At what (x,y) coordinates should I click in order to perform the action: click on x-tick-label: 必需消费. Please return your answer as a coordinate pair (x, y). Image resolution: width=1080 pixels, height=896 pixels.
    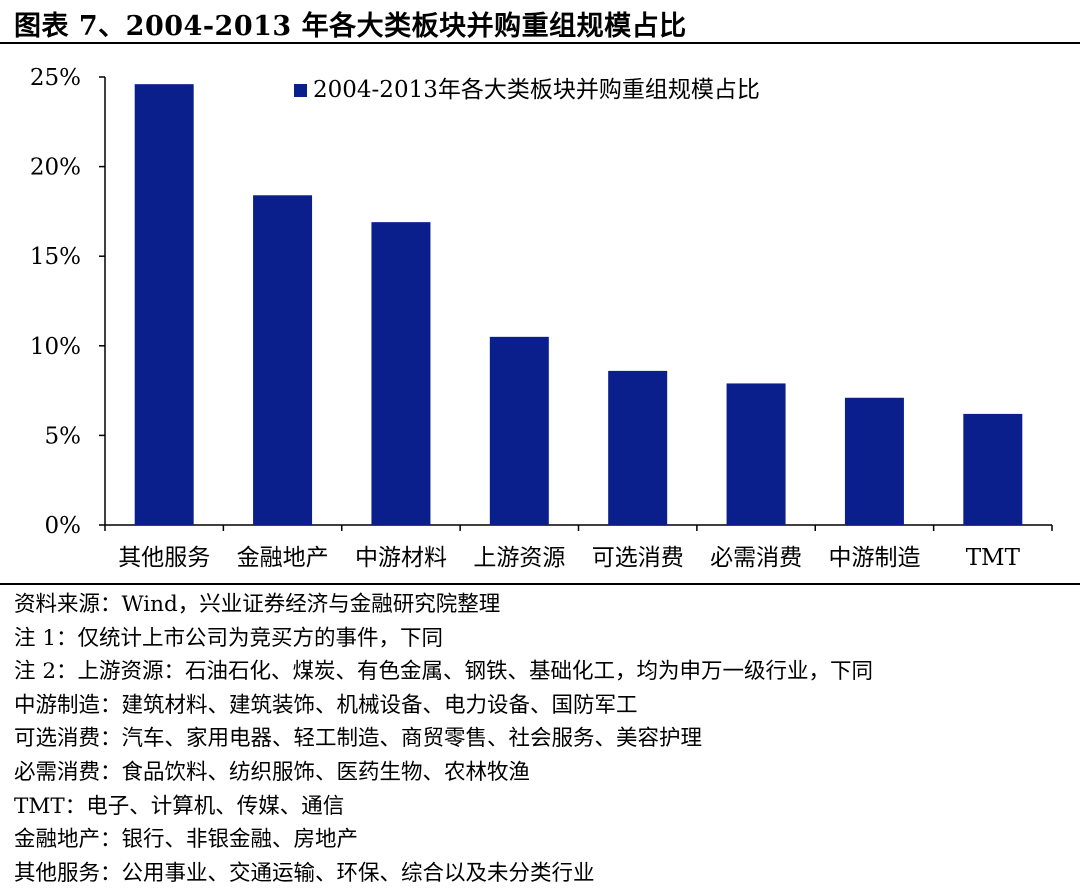
    Looking at the image, I should click on (756, 558).